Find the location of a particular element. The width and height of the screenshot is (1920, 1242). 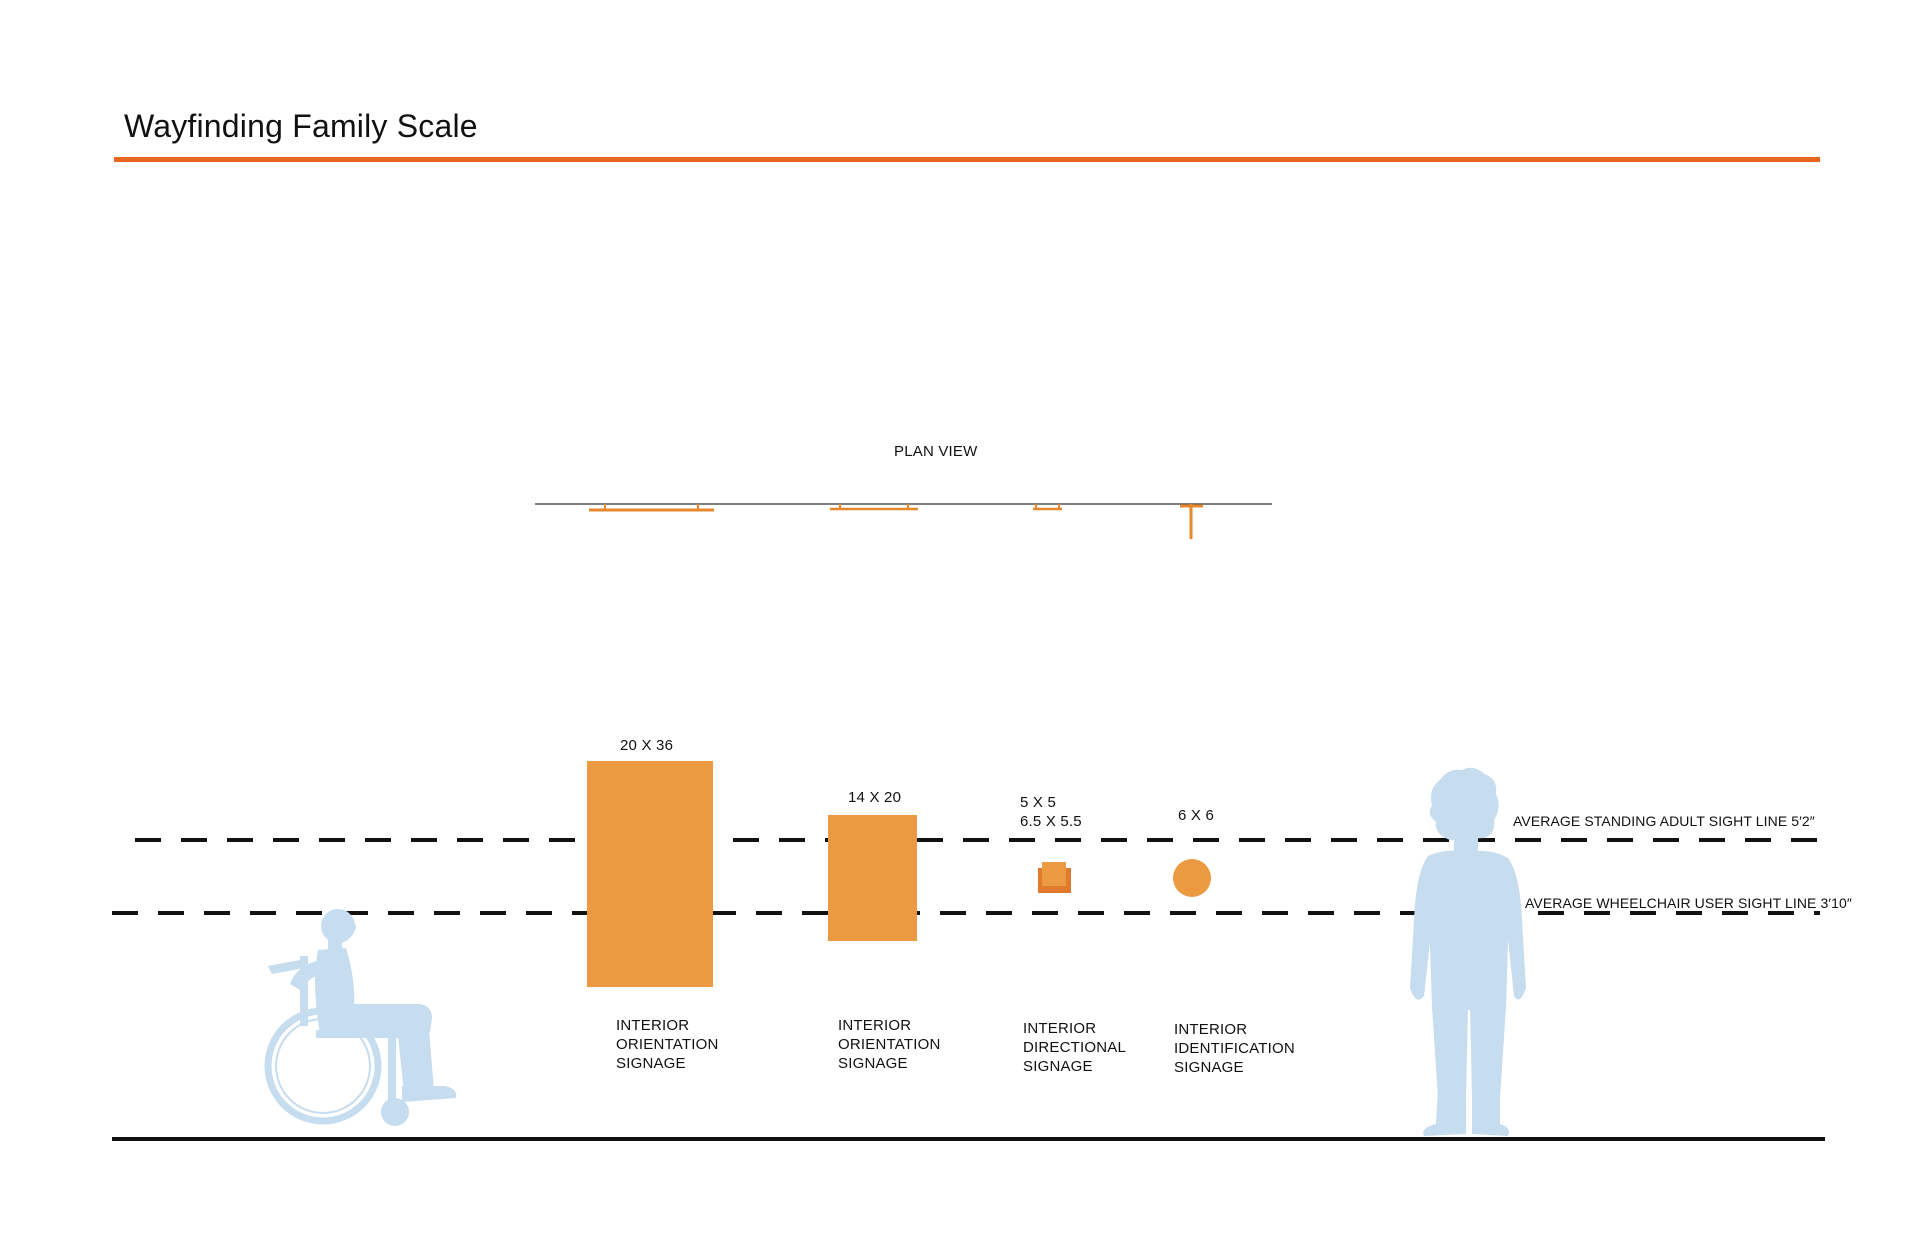

sign-1-dimension: 20 X 36 is located at coordinates (647, 745).